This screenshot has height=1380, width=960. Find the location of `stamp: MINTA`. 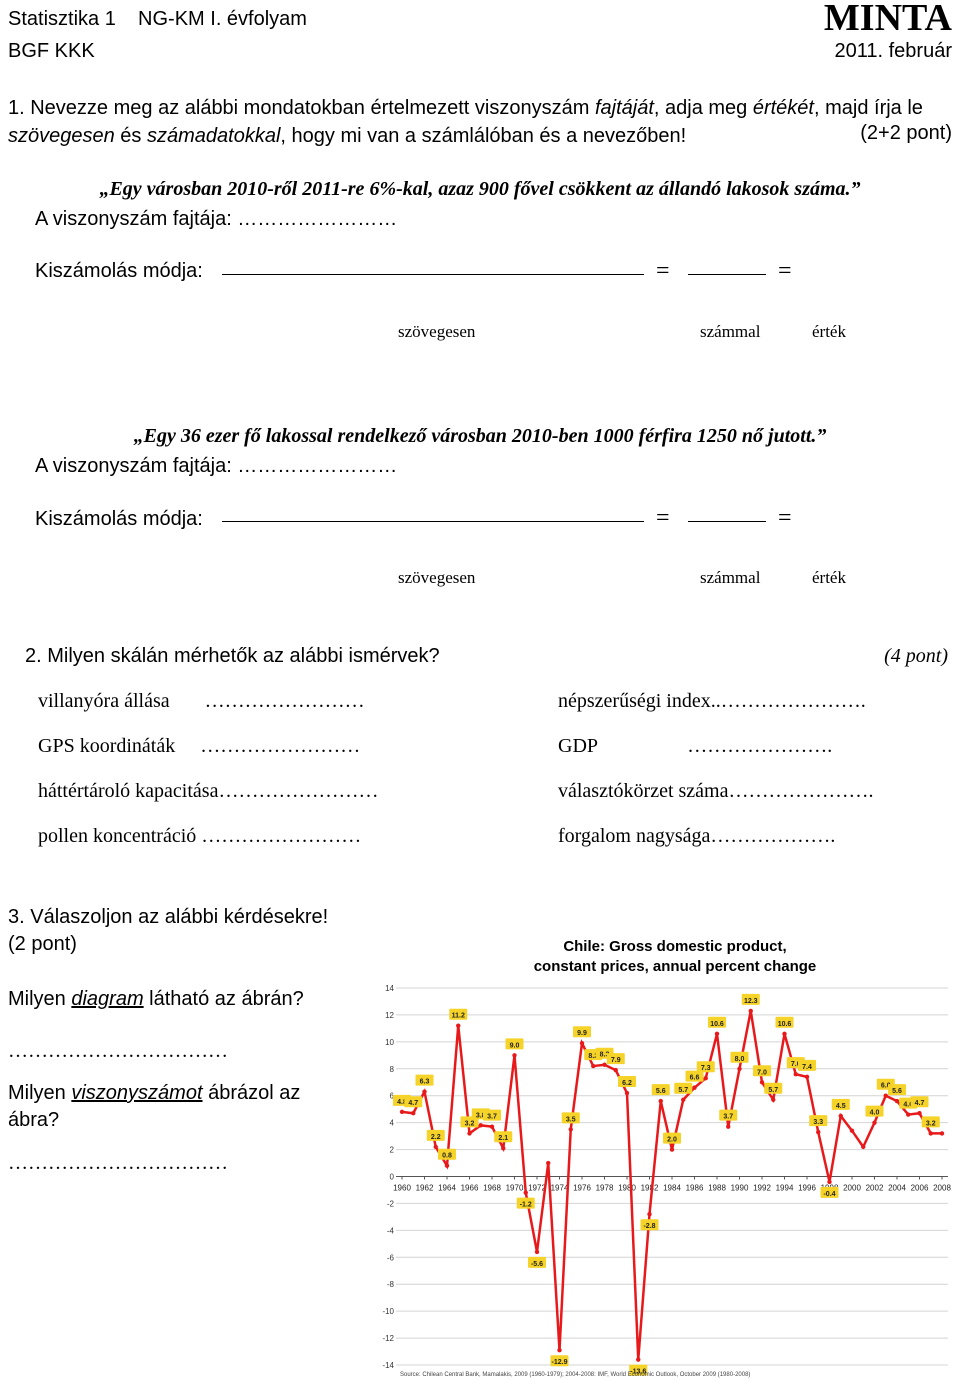

stamp: MINTA is located at coordinates (887, 19).